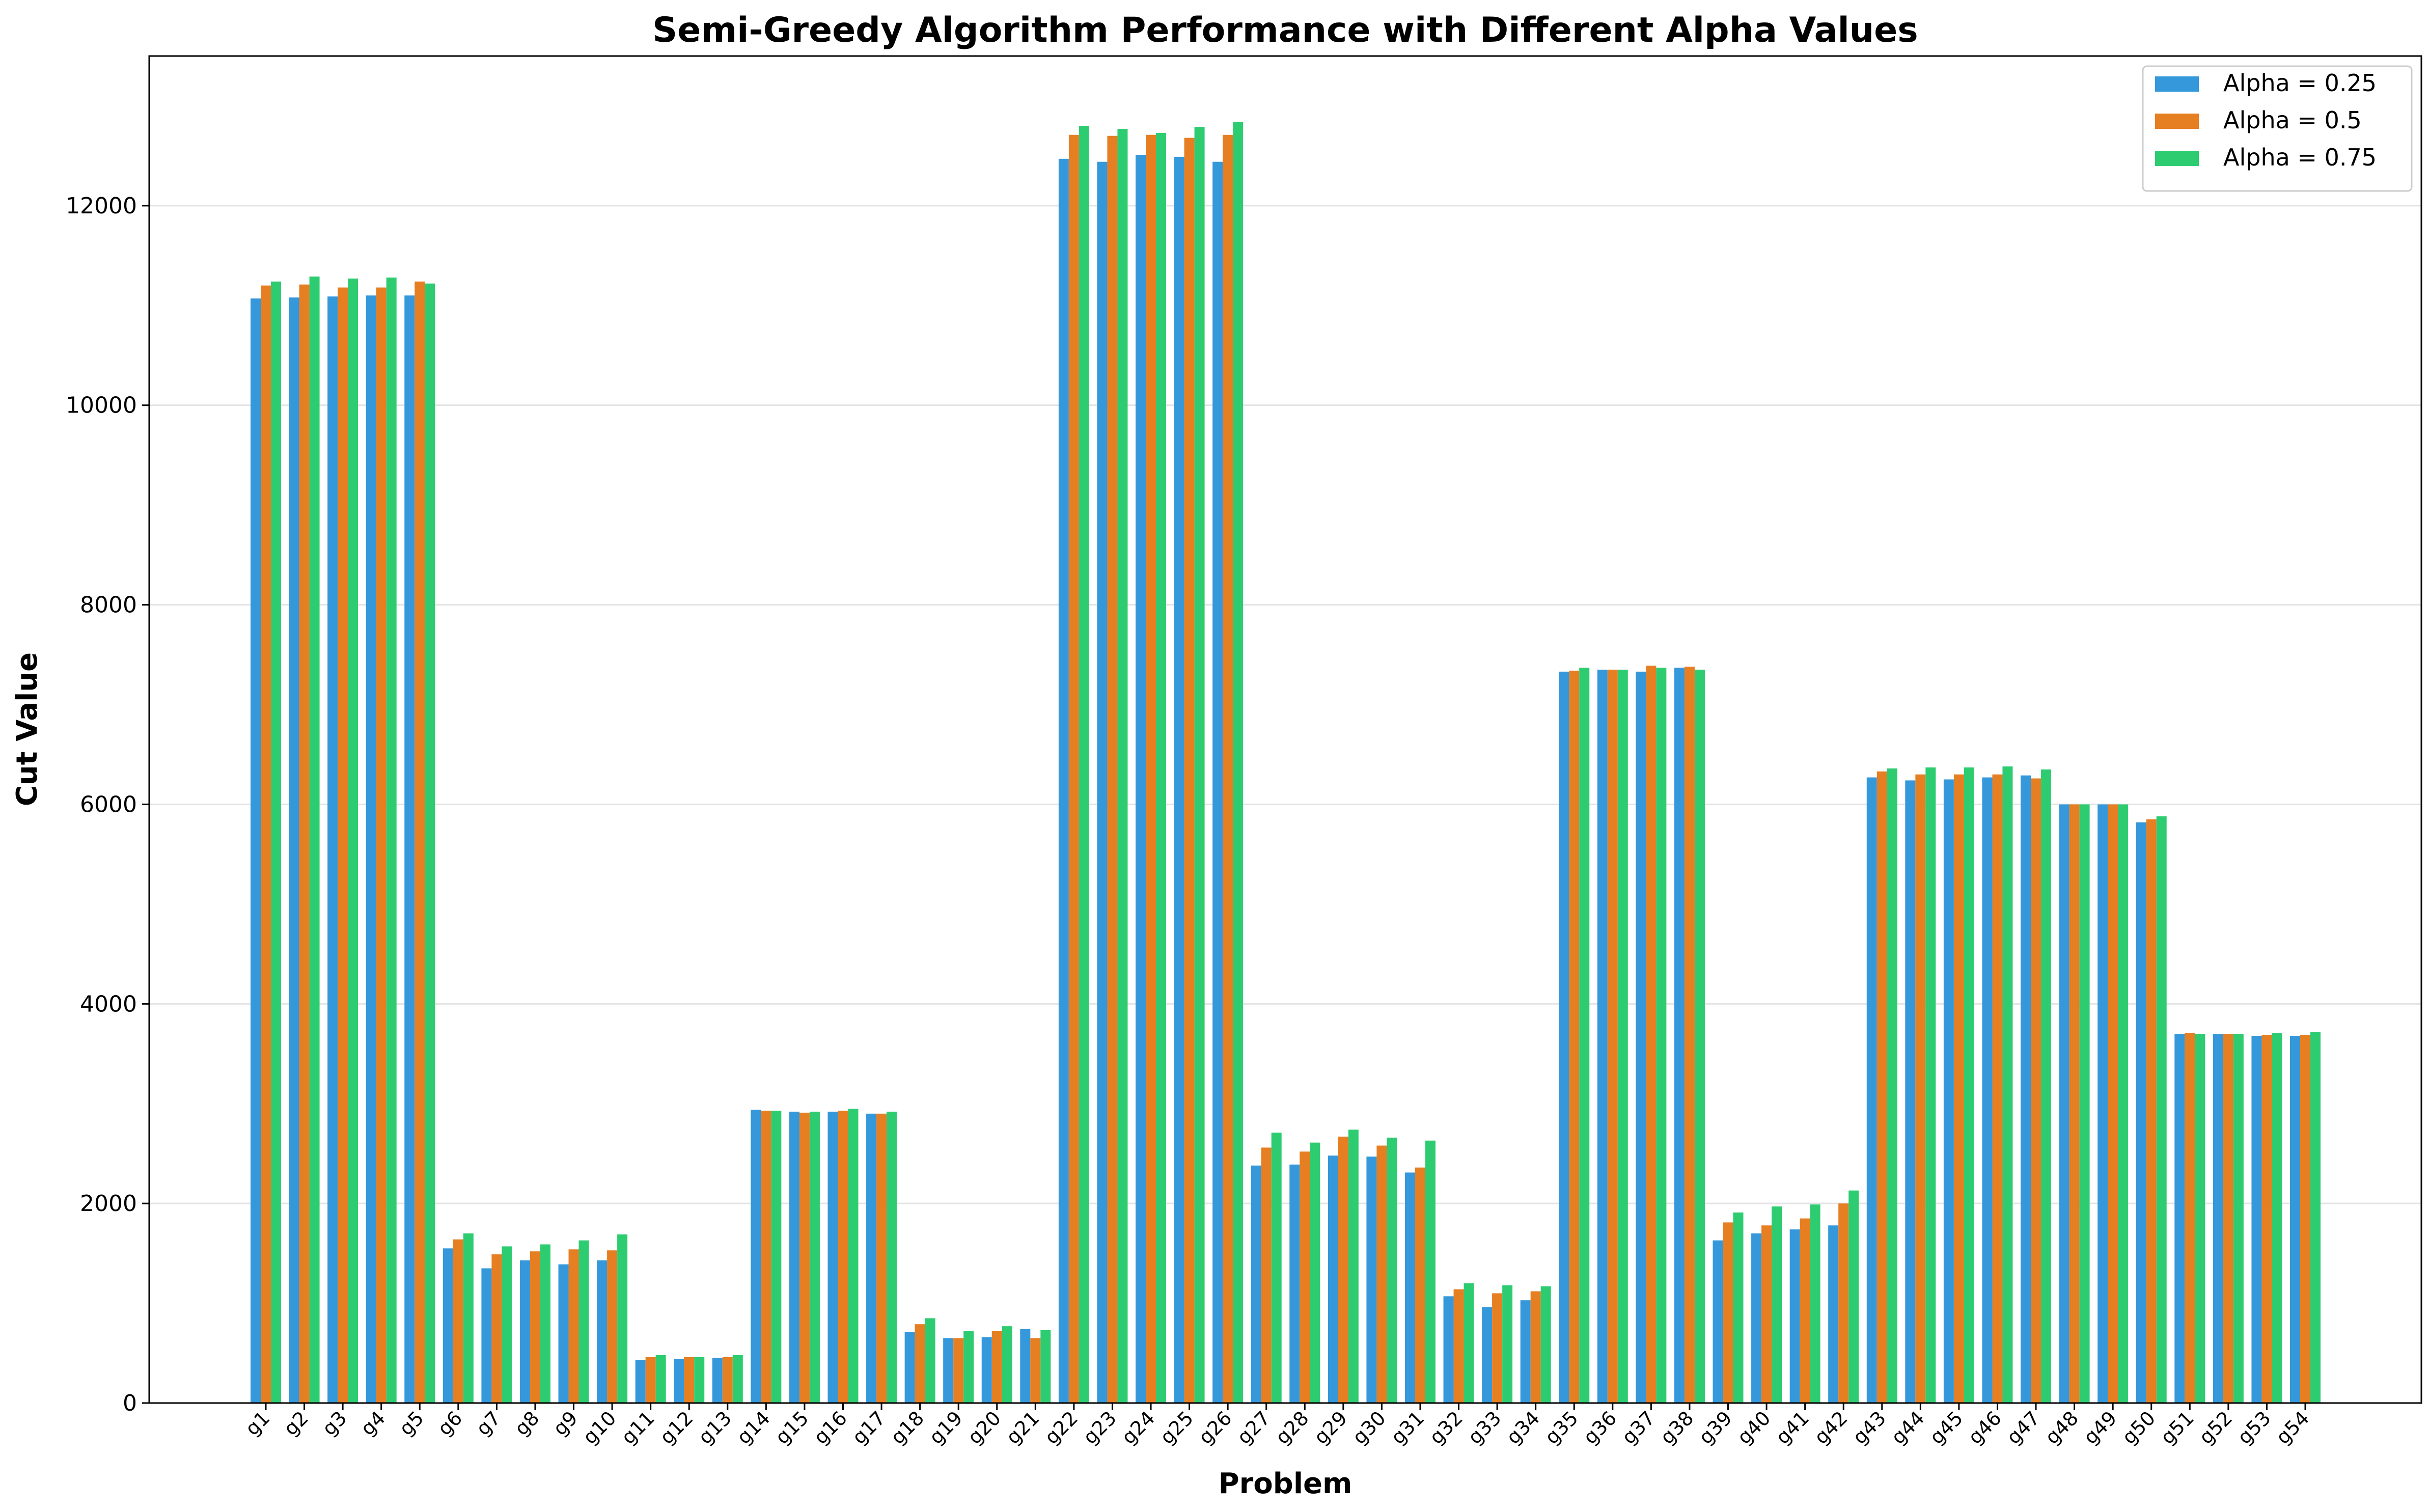 This screenshot has width=2429, height=1512. Describe the element at coordinates (101, 206) in the screenshot. I see `y-tick-label: 12000` at that location.